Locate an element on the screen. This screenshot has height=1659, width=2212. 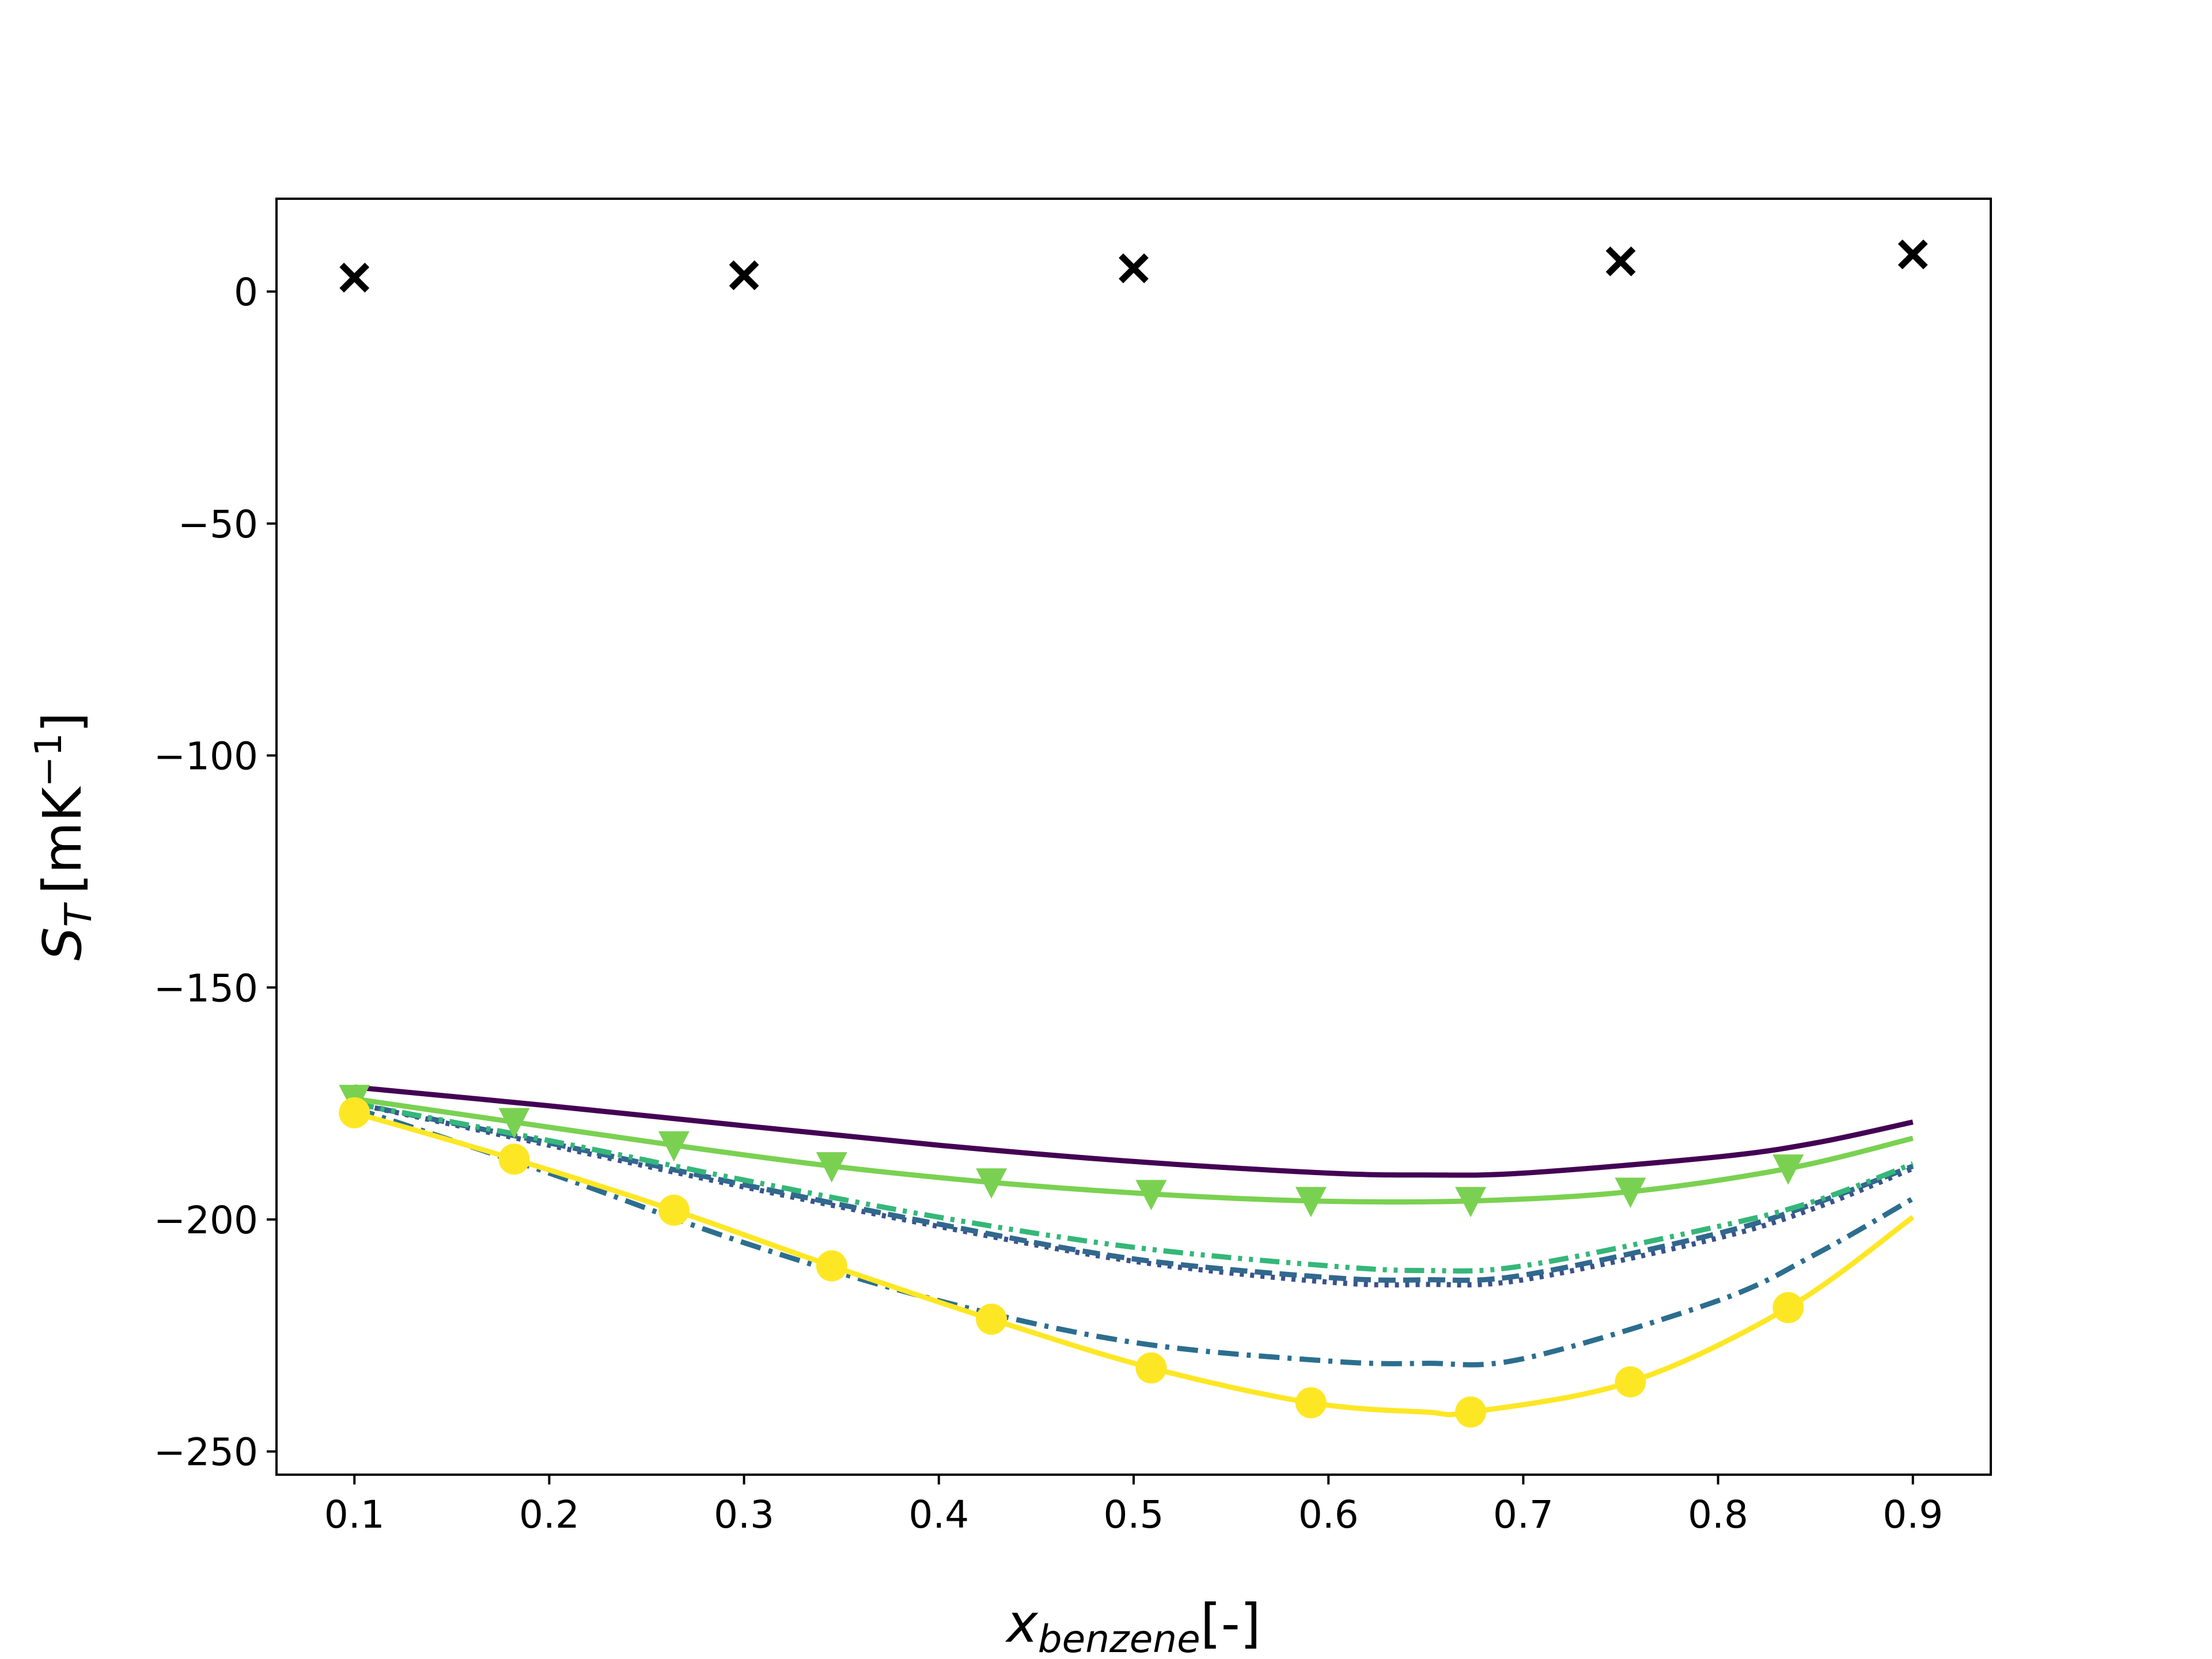
series-layer is located at coordinates (1134, 1251).